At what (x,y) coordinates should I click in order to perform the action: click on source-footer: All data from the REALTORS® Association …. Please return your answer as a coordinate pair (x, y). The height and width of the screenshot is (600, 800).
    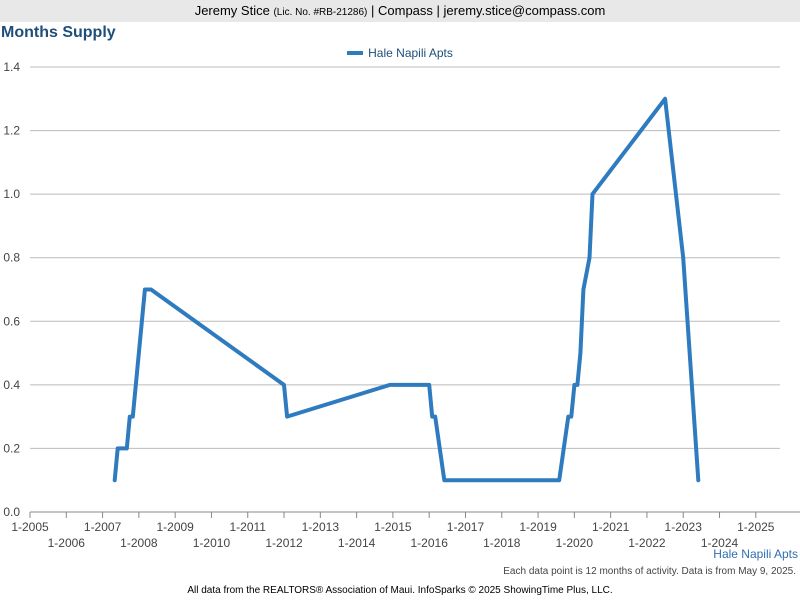
    Looking at the image, I should click on (400, 590).